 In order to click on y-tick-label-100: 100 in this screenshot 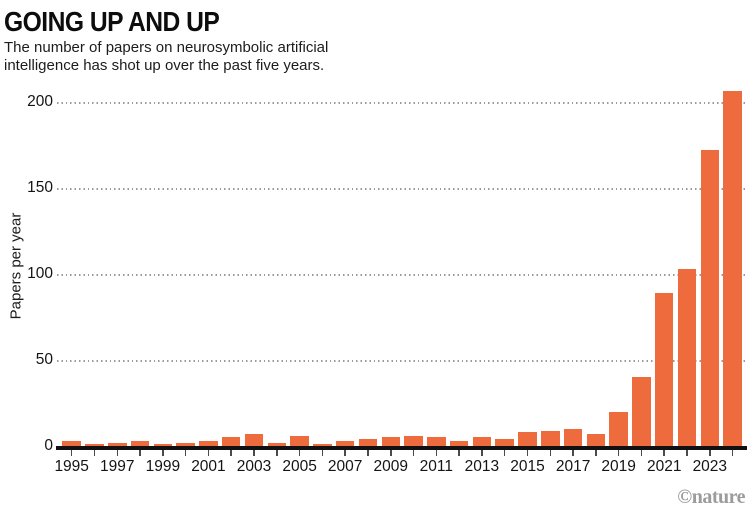, I will do `click(40, 273)`.